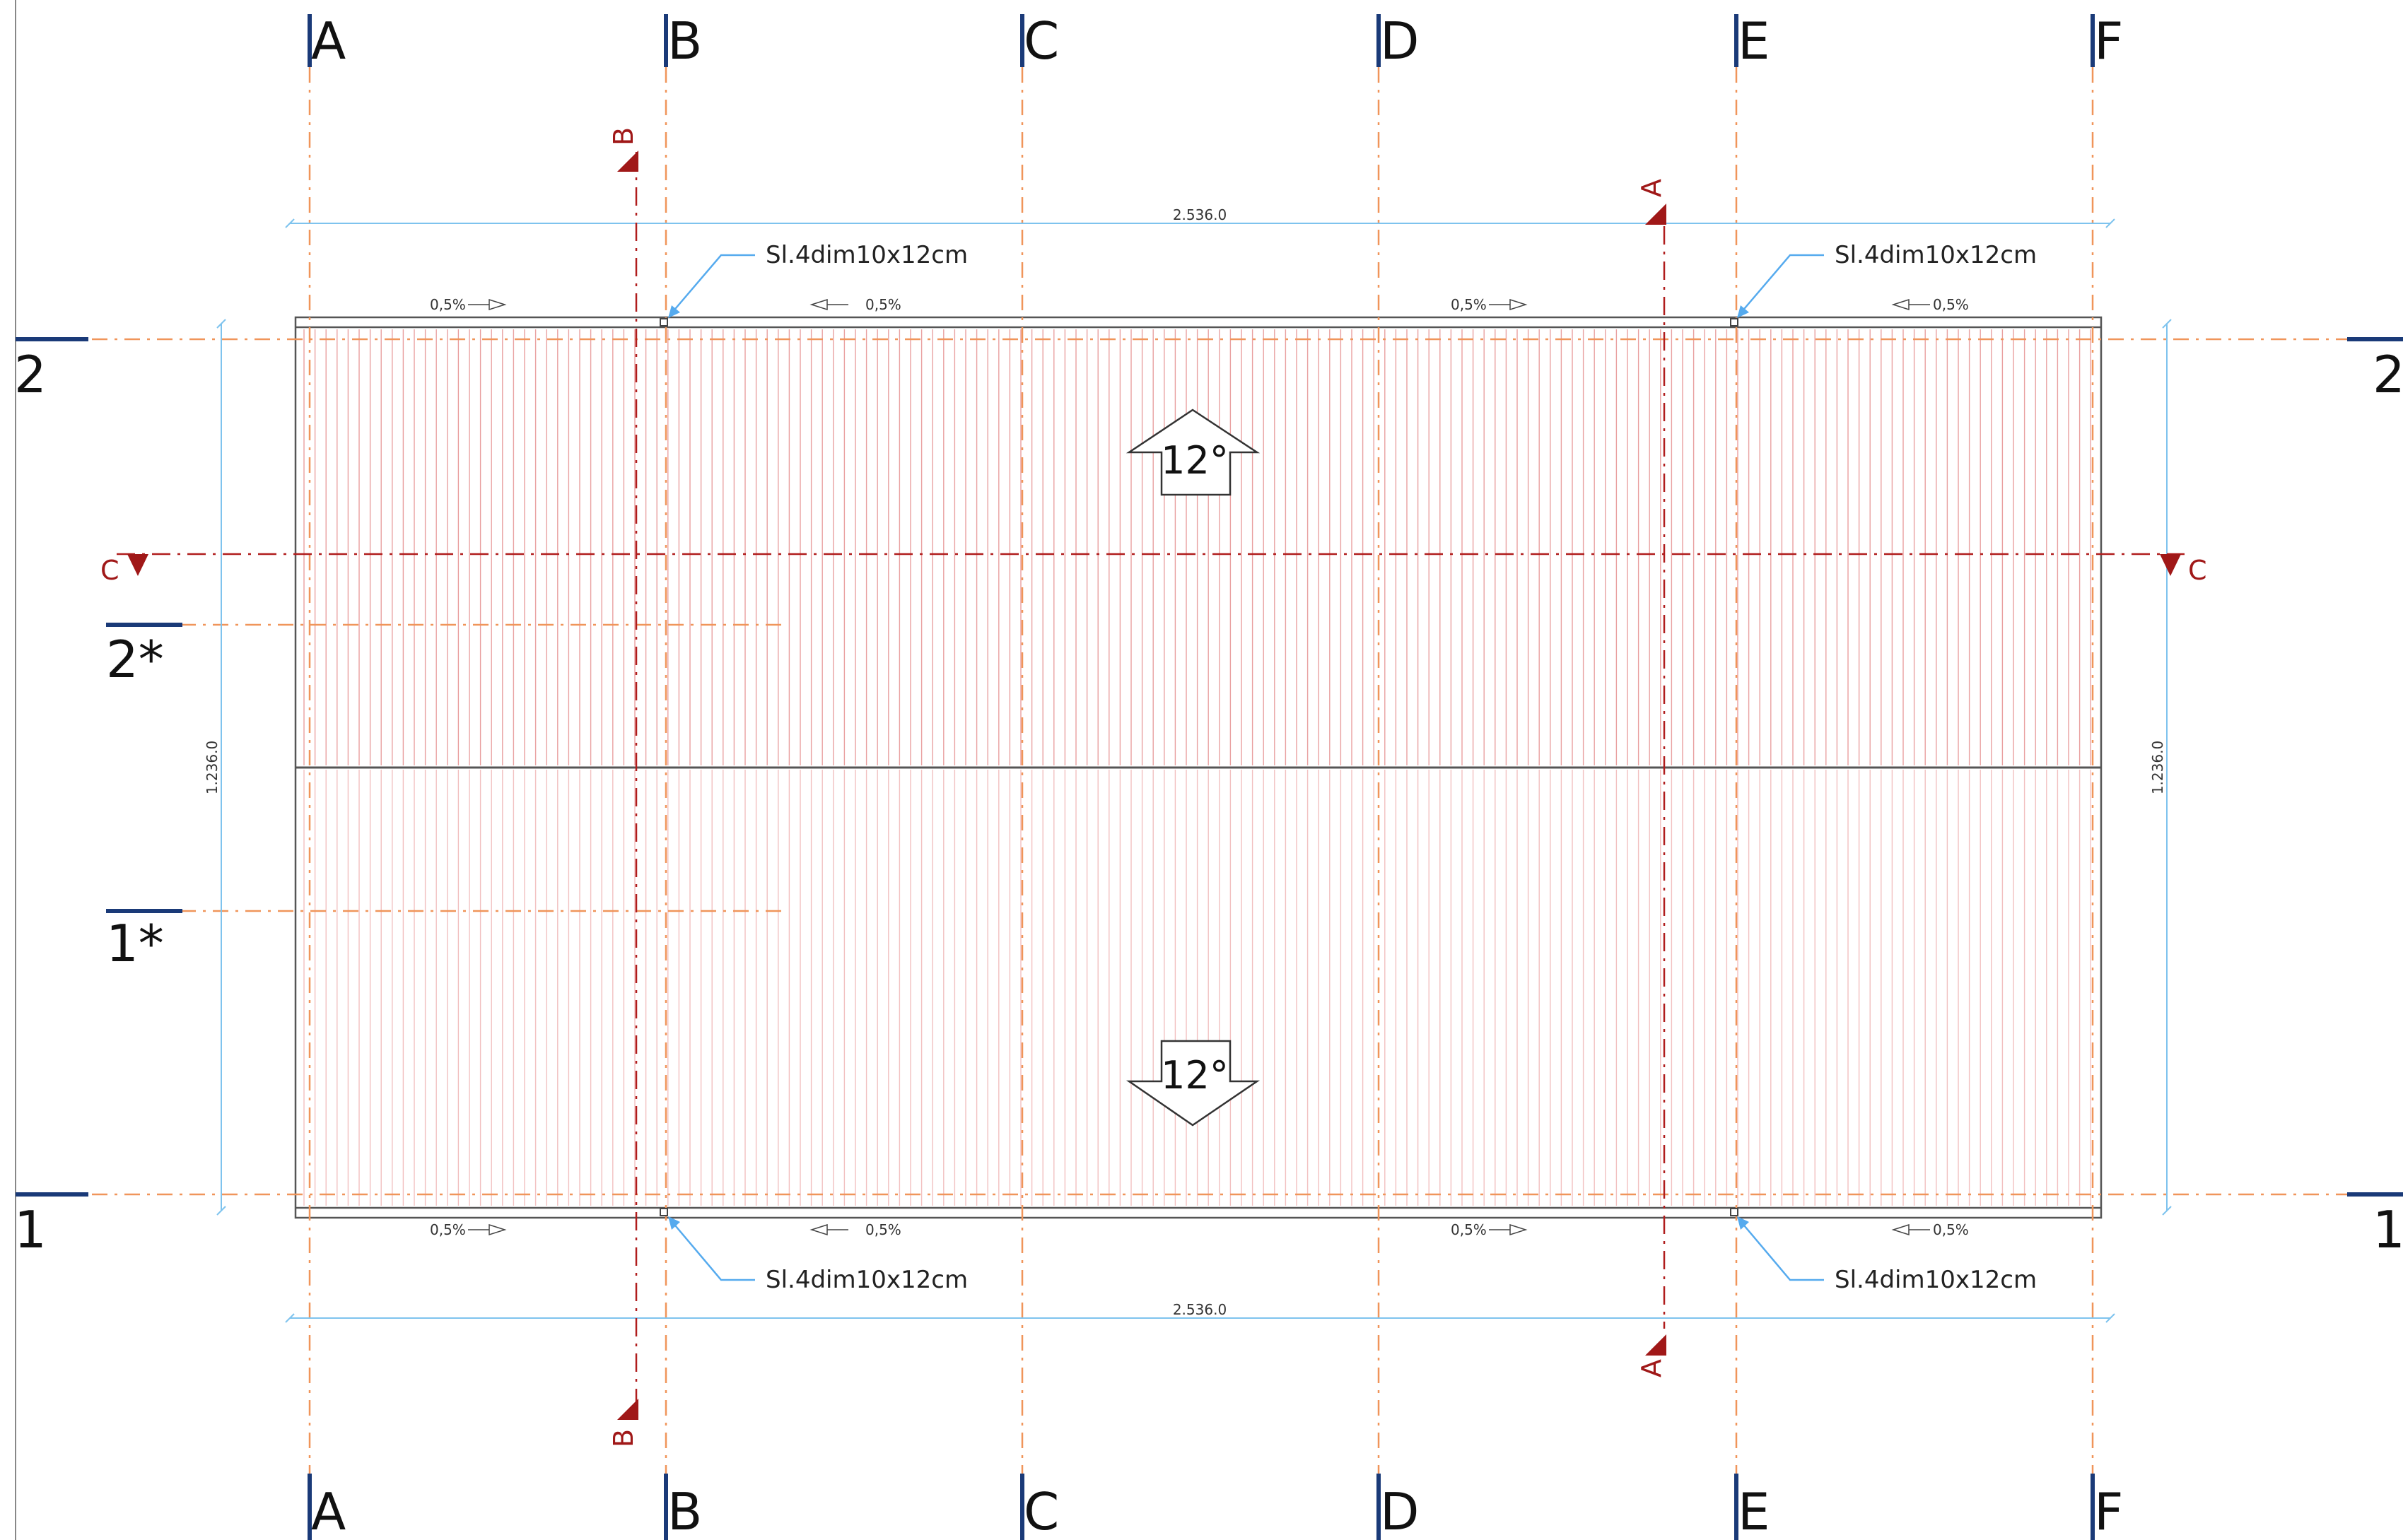 The height and width of the screenshot is (1540, 2403). I want to click on gutter-label-bottom-1: 0,5%, so click(448, 1229).